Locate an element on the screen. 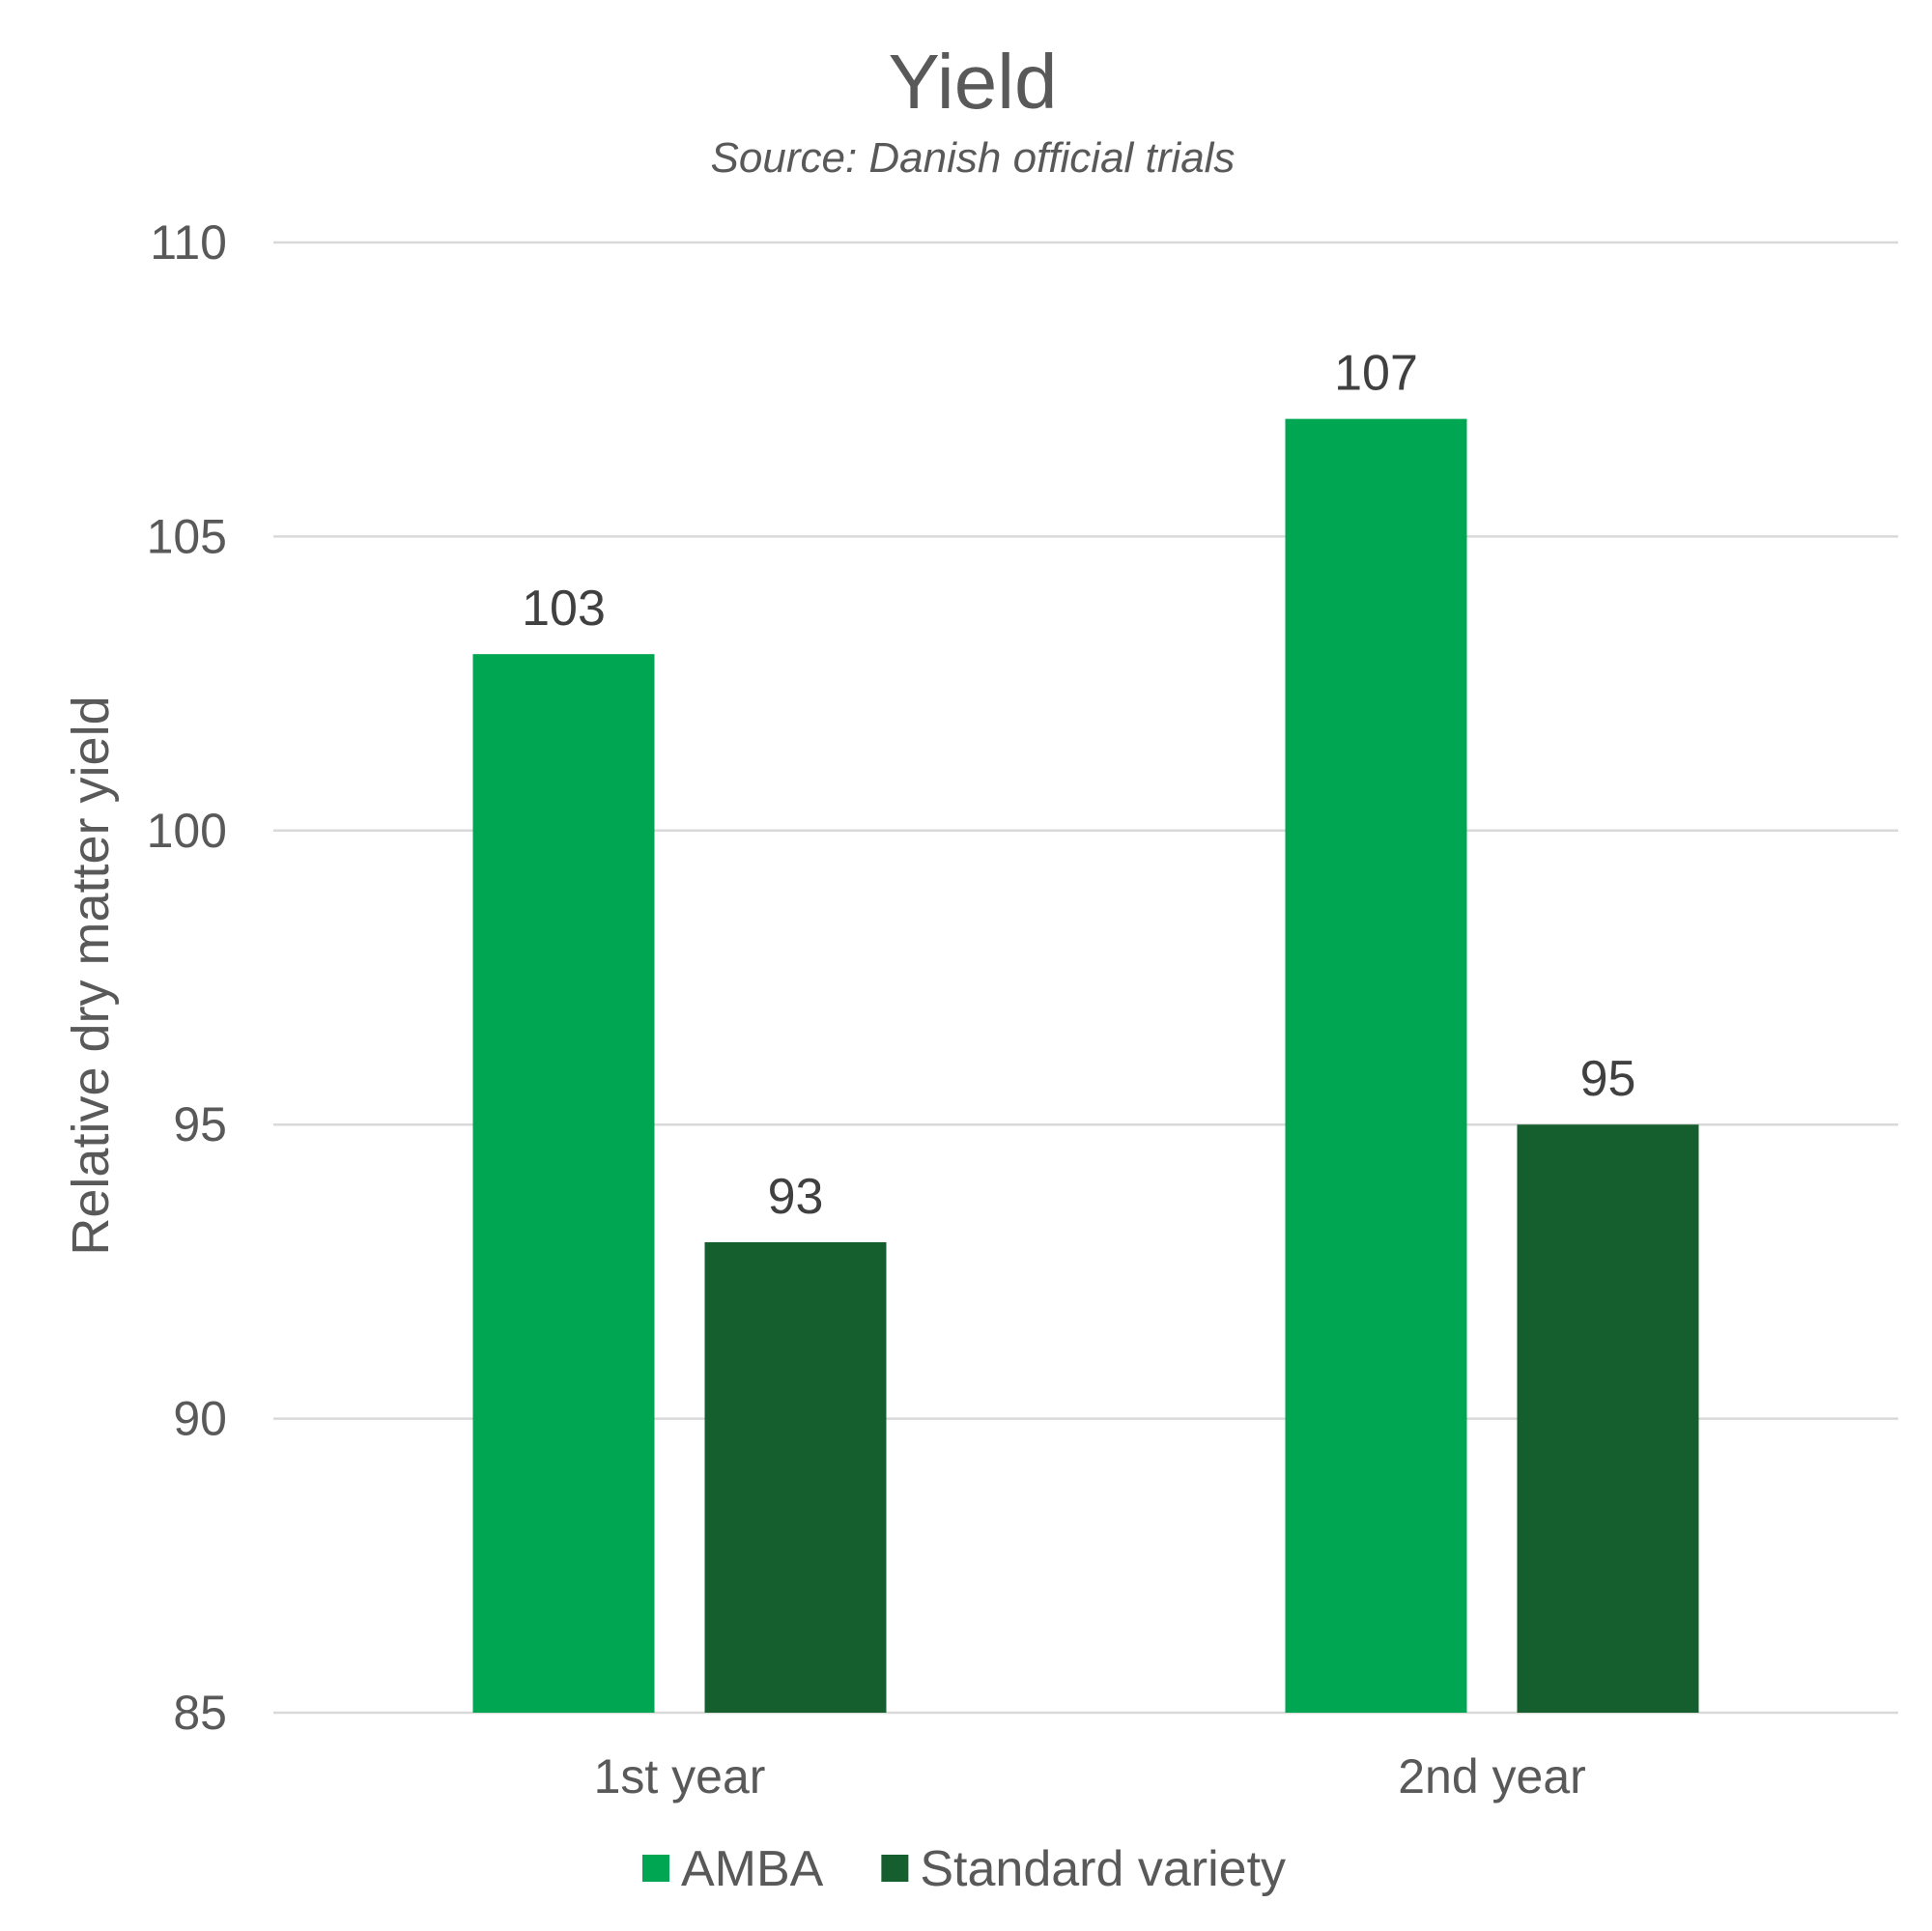 Image resolution: width=1932 pixels, height=1931 pixels. chart-subtitle: Source: Danish official trials is located at coordinates (973, 158).